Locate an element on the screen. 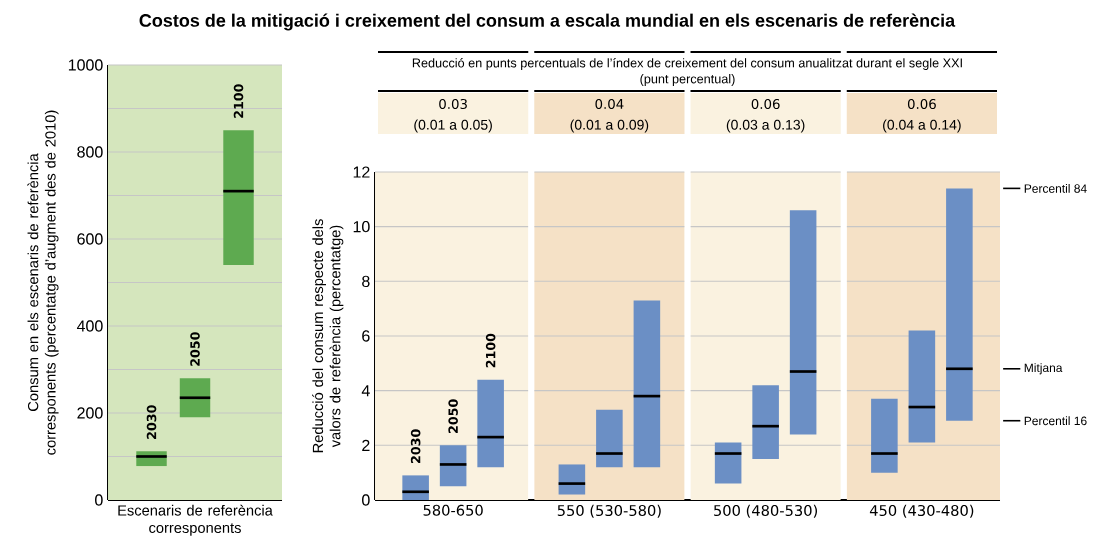 The width and height of the screenshot is (1094, 548). x-tick-label: 550 (530-580) is located at coordinates (609, 511).